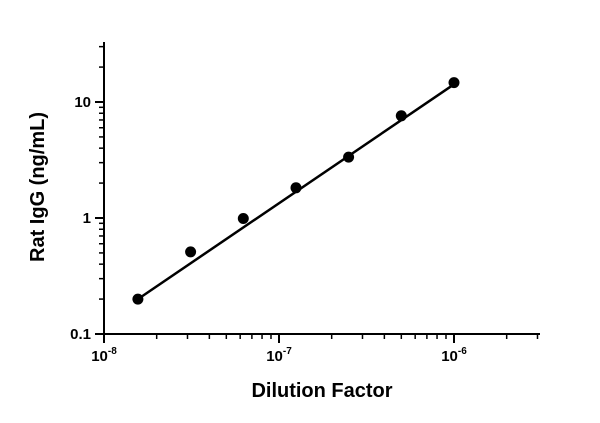  I want to click on x-tick-label: 10⁻⁶, so click(454, 355).